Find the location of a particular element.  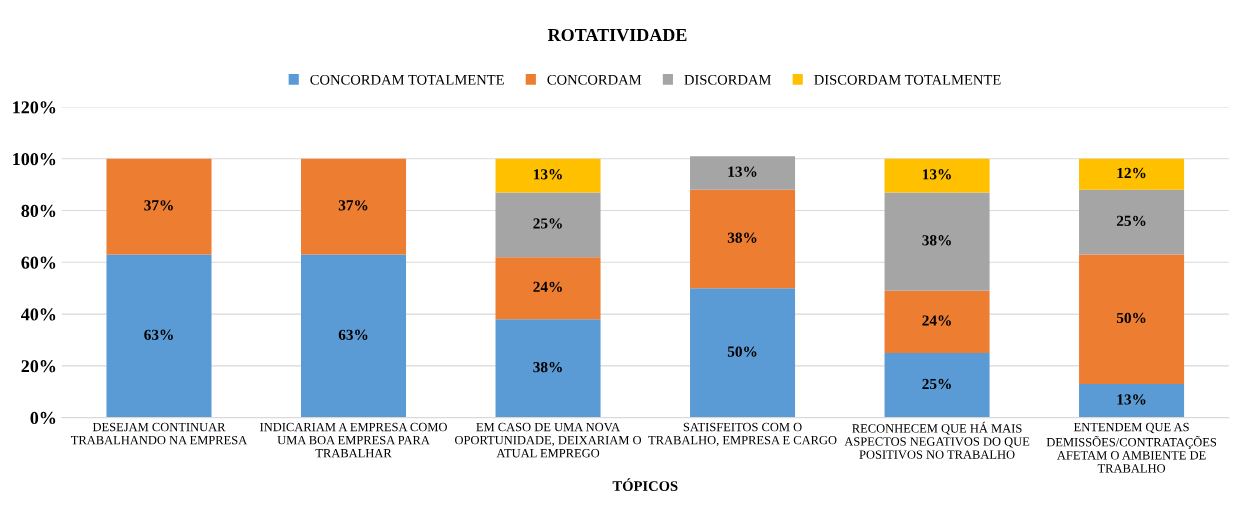

y-tick-label: 60% is located at coordinates (38, 262).